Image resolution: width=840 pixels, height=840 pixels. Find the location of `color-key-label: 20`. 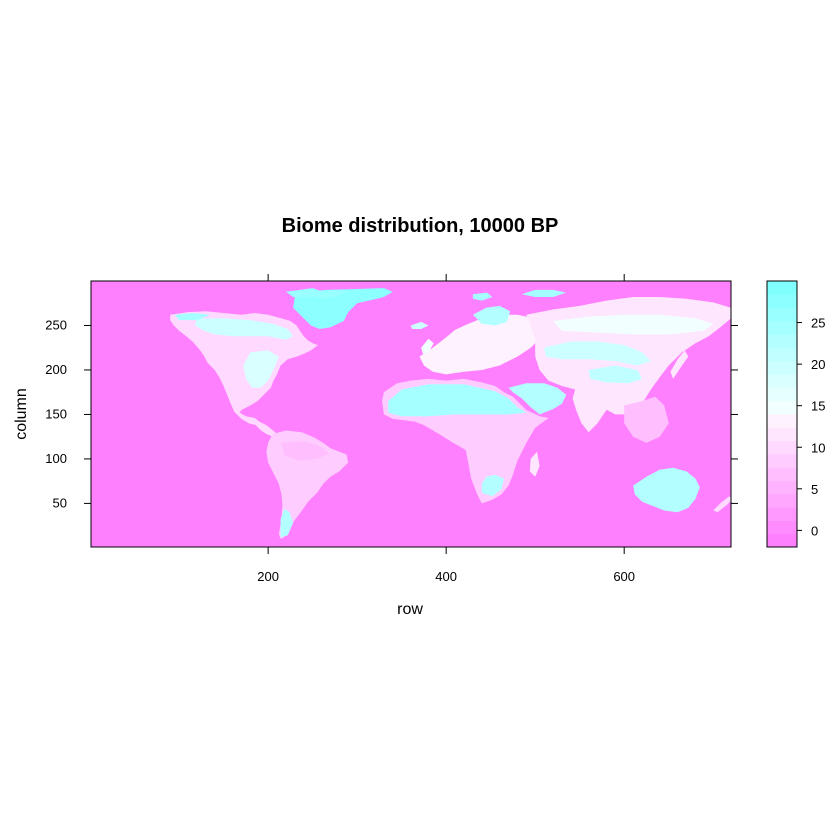

color-key-label: 20 is located at coordinates (818, 364).